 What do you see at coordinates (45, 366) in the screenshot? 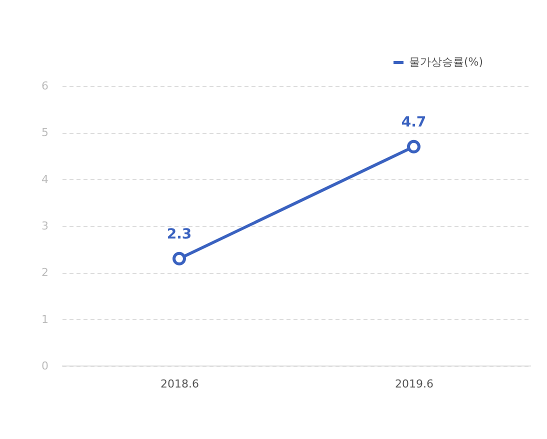
I see `y-tick-label: 0` at bounding box center [45, 366].